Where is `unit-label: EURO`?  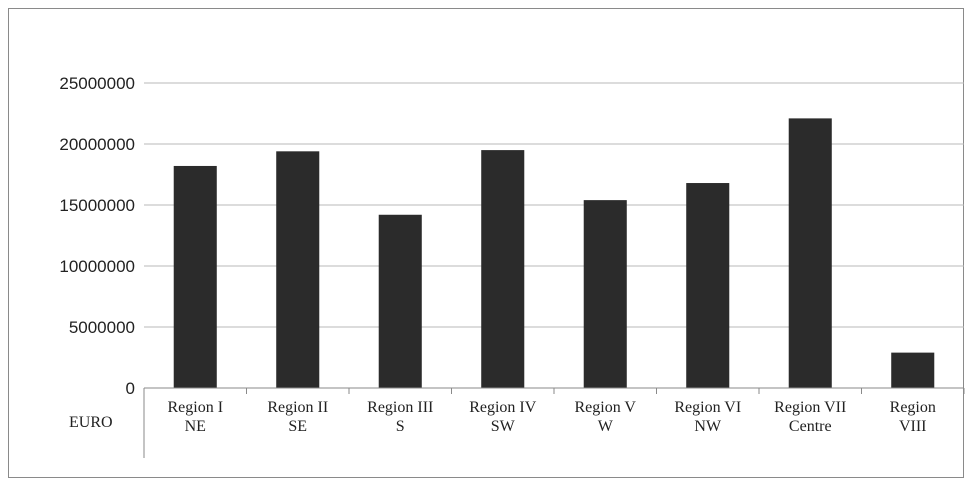
unit-label: EURO is located at coordinates (91, 422).